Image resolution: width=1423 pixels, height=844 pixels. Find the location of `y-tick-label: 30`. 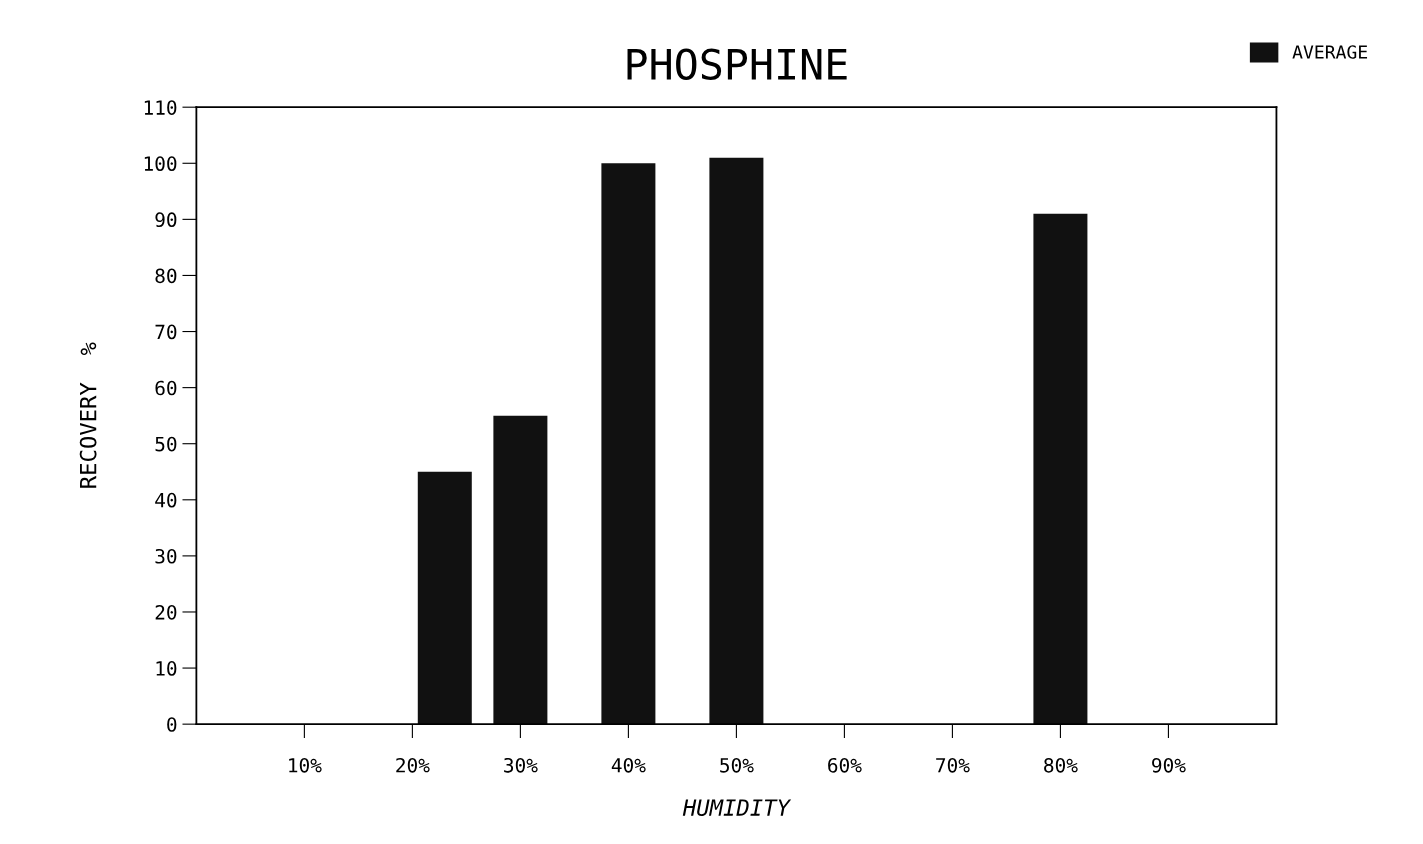

y-tick-label: 30 is located at coordinates (166, 556).